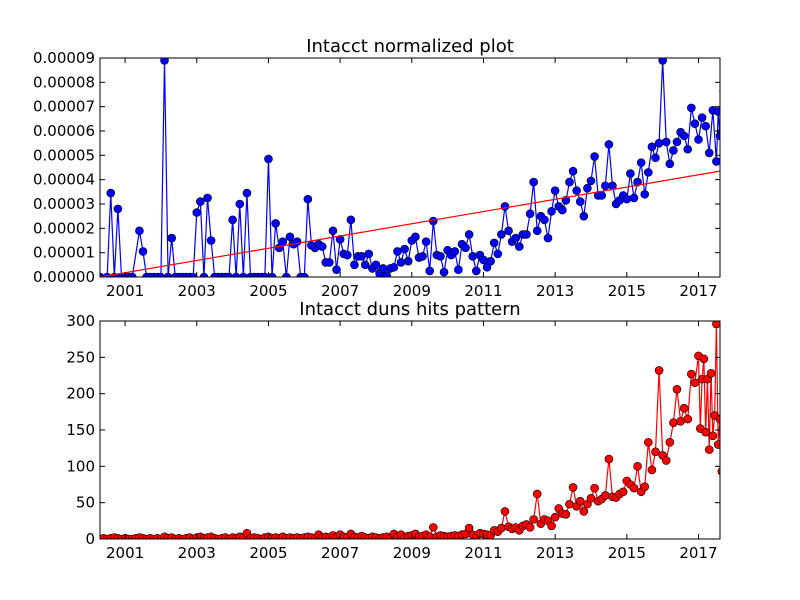 This screenshot has height=600, width=800. What do you see at coordinates (64, 131) in the screenshot?
I see `y-tick-label: 0.00006` at bounding box center [64, 131].